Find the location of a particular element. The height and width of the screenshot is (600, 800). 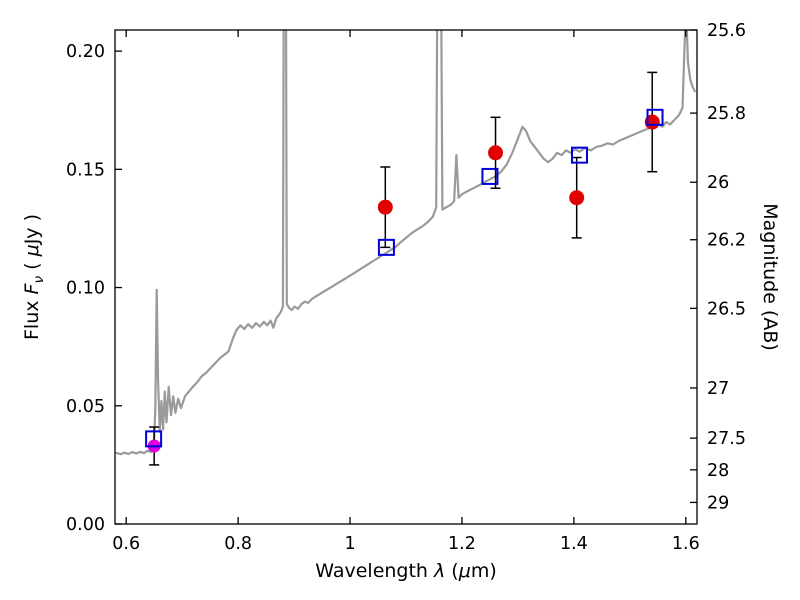

y-axis-label-right: Magnitude (AB) is located at coordinates (770, 277).